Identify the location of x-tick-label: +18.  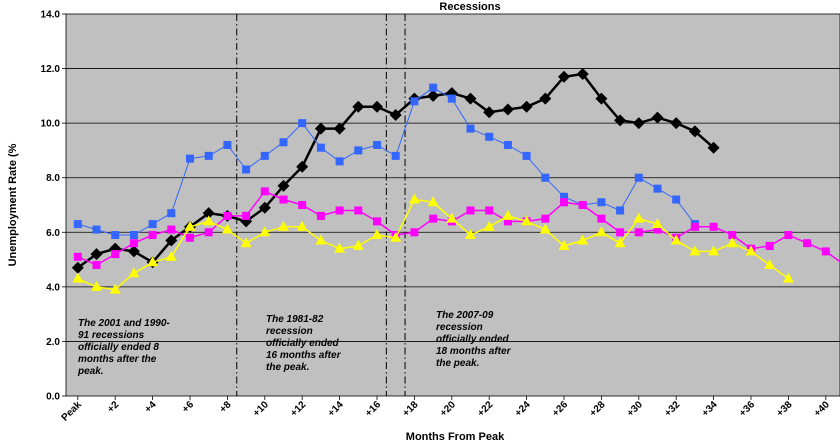
(411, 409).